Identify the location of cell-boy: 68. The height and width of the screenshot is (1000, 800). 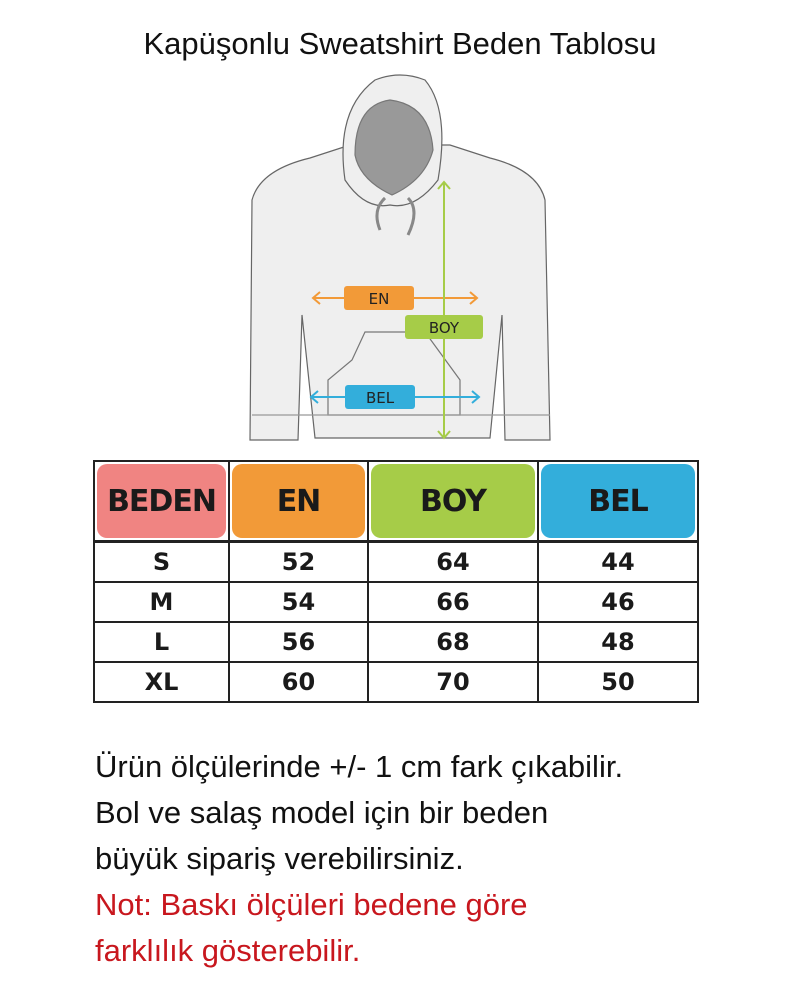
(453, 642).